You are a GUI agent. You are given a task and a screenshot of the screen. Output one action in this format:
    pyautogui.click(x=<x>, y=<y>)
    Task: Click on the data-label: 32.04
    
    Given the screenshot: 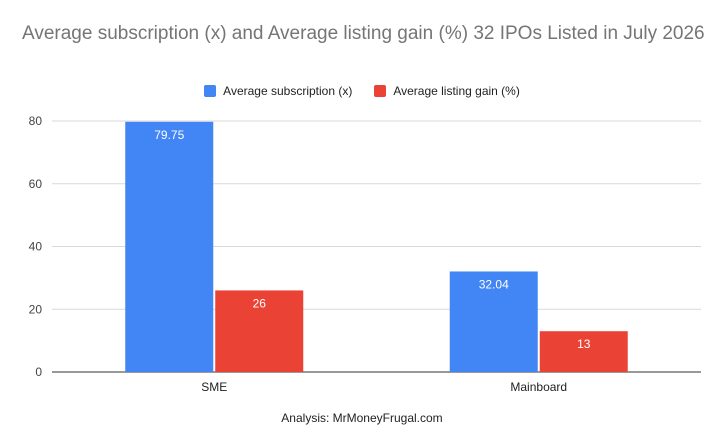 What is the action you would take?
    pyautogui.click(x=494, y=284)
    